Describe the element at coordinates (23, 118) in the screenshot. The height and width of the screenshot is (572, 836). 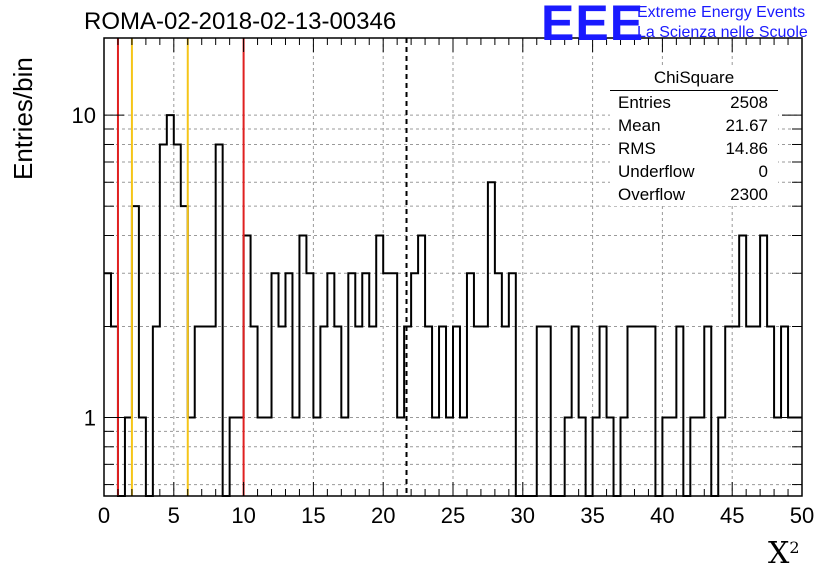
I see `y-axis-label: Entries/bin` at that location.